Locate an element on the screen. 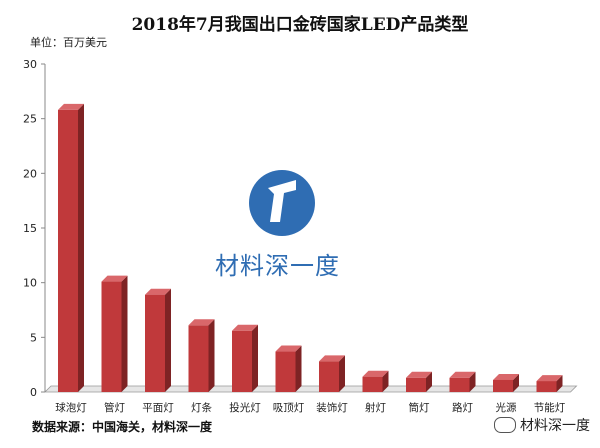  x-tick-label: 管灯 is located at coordinates (114, 407).